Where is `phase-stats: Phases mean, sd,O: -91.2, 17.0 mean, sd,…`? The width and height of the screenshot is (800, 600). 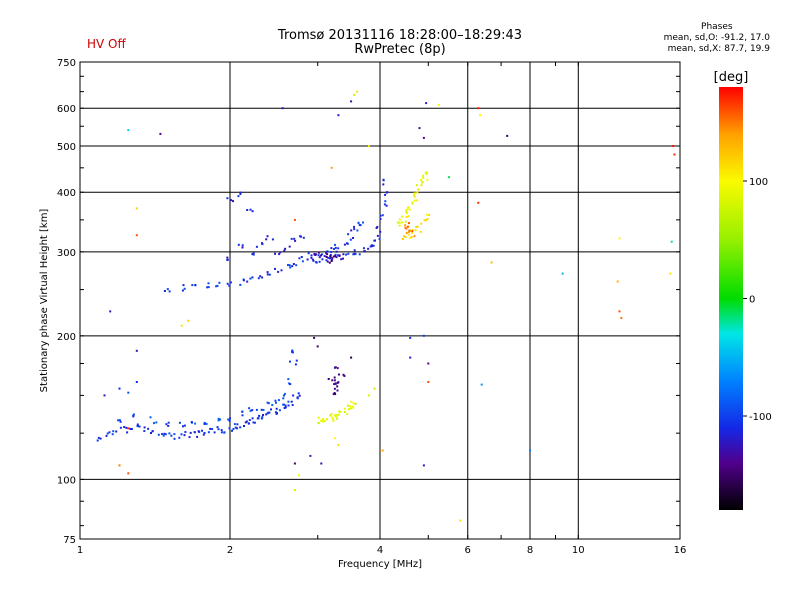
phase-stats: Phases mean, sd,O: -91.2, 17.0 mean, sd,… is located at coordinates (717, 38).